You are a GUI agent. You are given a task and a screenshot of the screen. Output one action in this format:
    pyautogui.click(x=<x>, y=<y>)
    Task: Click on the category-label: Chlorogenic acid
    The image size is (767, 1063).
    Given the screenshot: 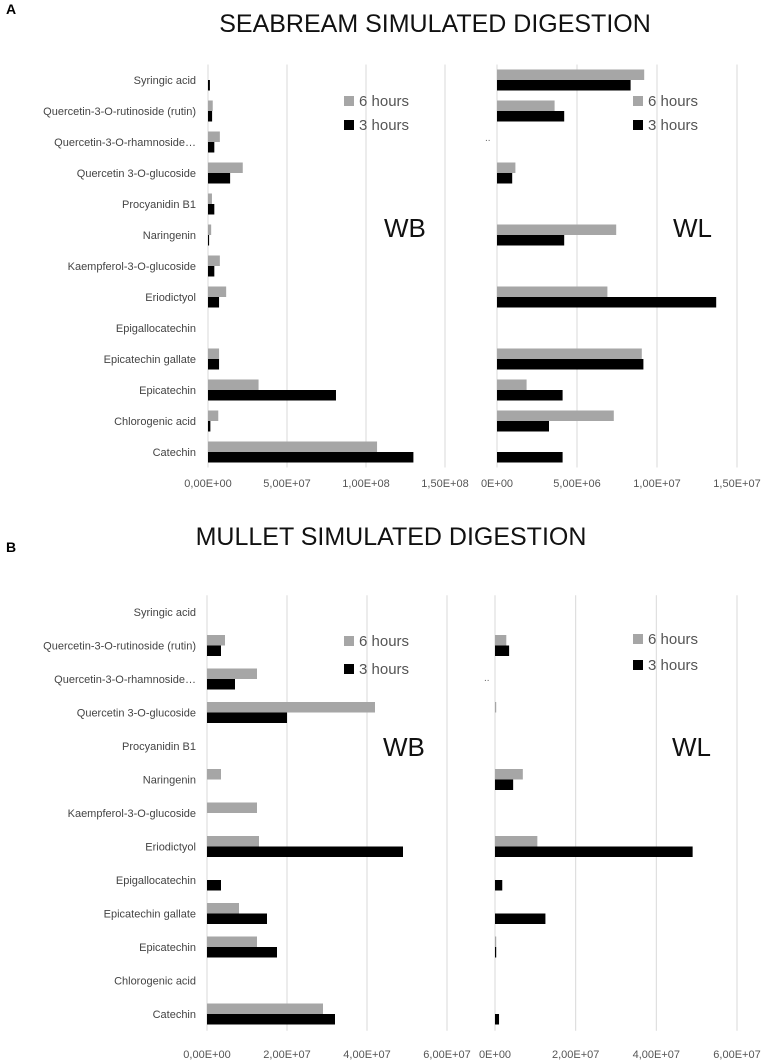 What is the action you would take?
    pyautogui.click(x=155, y=422)
    